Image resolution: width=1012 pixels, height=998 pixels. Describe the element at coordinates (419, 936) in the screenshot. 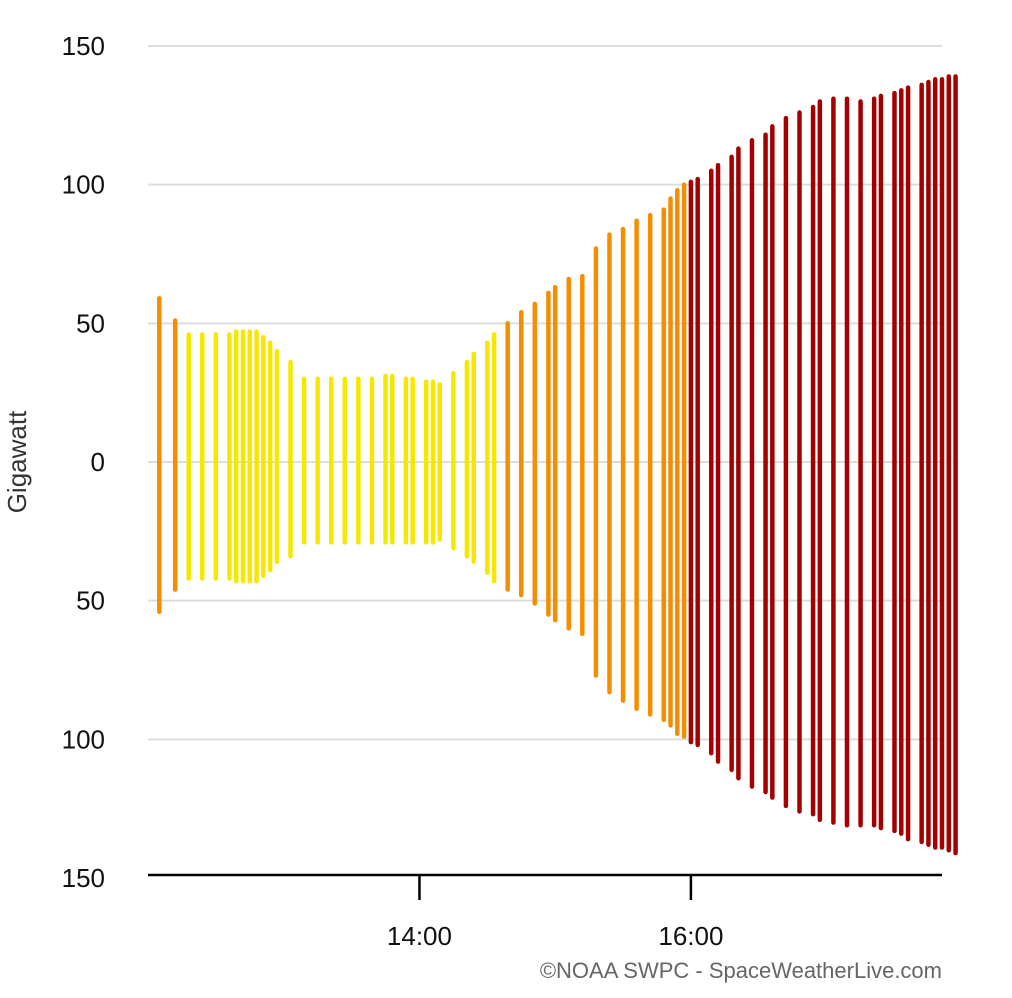

I see `x-tick-label: 14:00` at that location.